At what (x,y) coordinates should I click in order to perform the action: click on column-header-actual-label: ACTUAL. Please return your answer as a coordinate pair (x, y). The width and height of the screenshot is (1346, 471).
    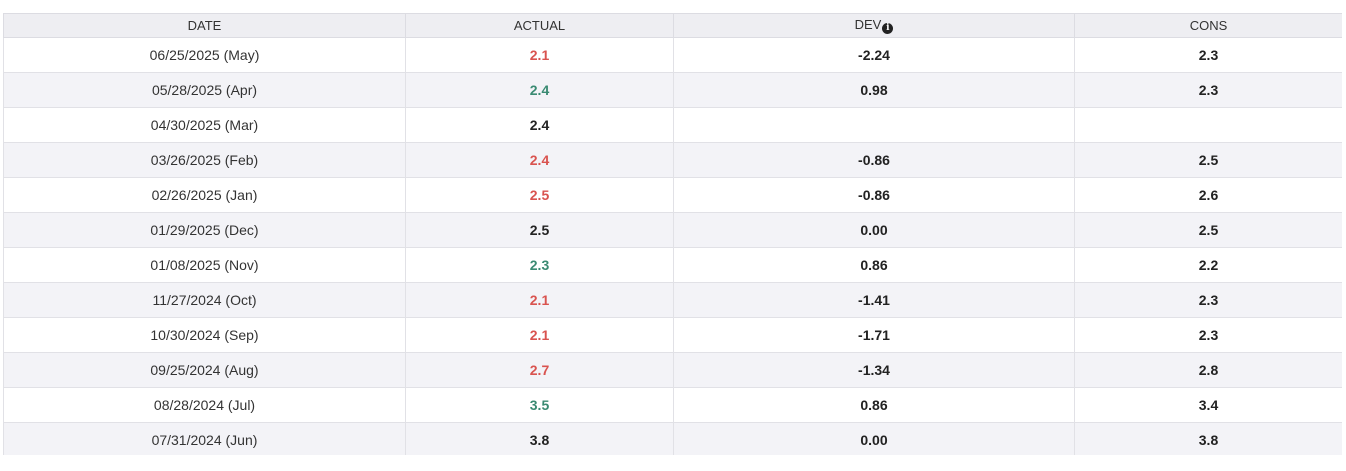
    Looking at the image, I should click on (539, 25).